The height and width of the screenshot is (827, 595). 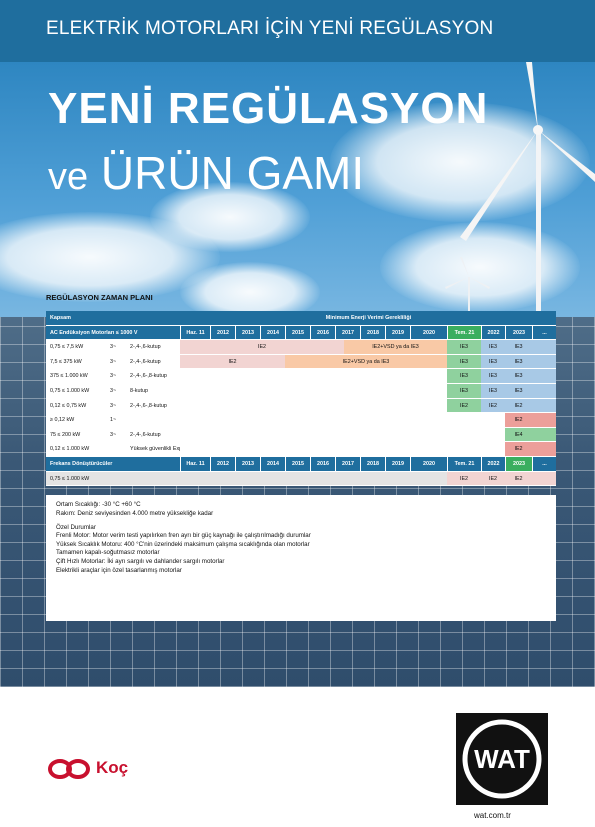 What do you see at coordinates (68, 405) in the screenshot?
I see `range-cell: 0,12 ≤ 0,75 kW` at bounding box center [68, 405].